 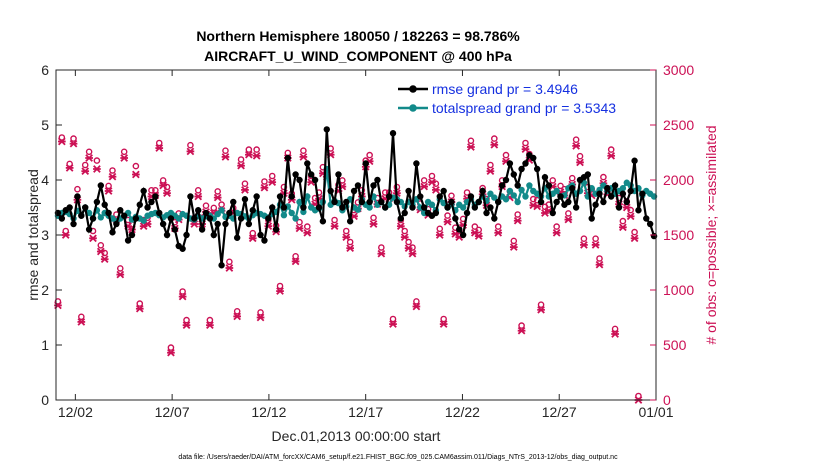 I want to click on x-tick-label: 12/12, so click(x=268, y=412).